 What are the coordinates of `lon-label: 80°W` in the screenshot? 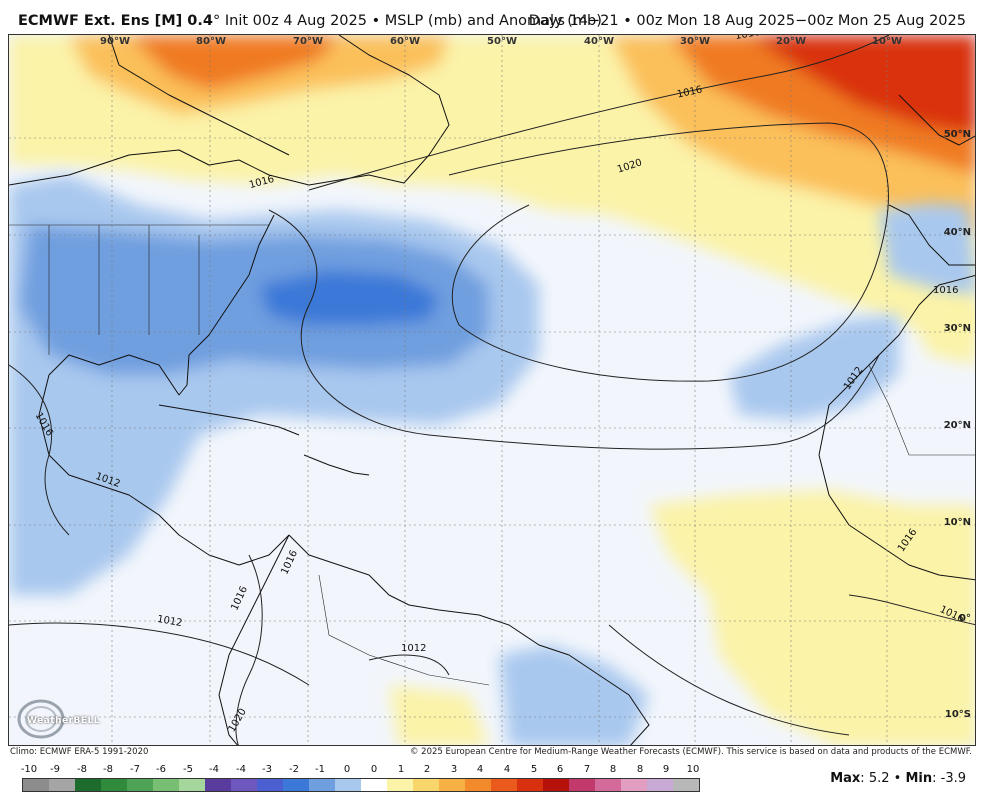 It's located at (211, 41).